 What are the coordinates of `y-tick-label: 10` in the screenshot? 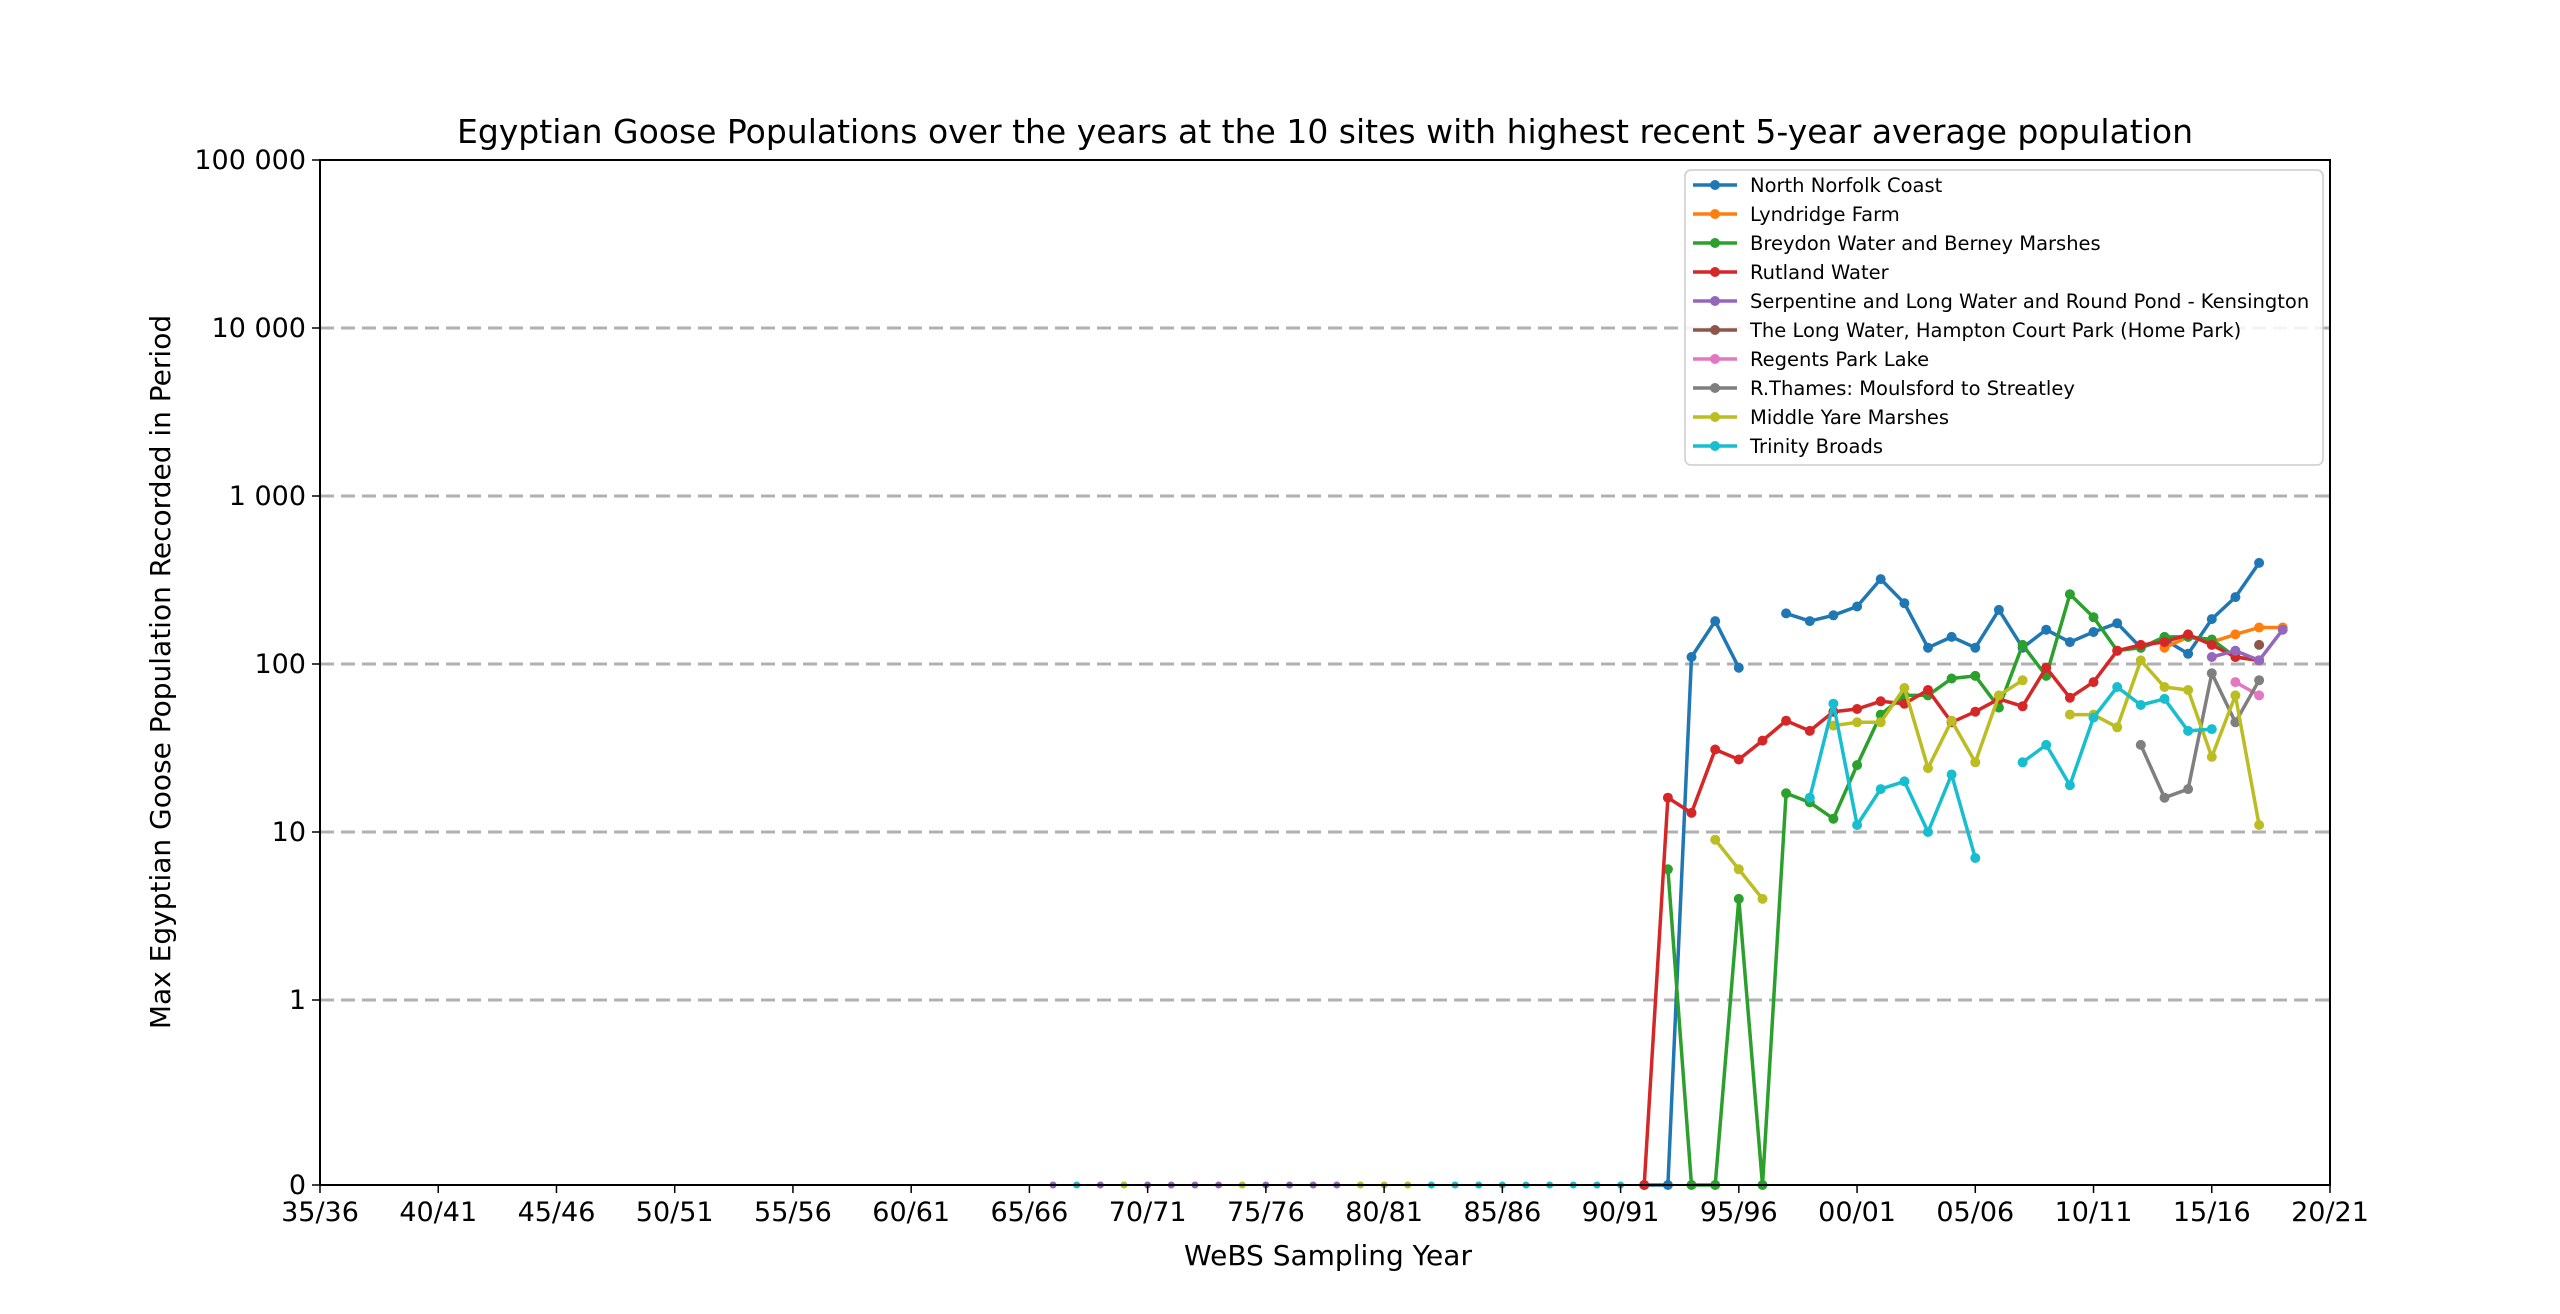 It's located at (289, 832).